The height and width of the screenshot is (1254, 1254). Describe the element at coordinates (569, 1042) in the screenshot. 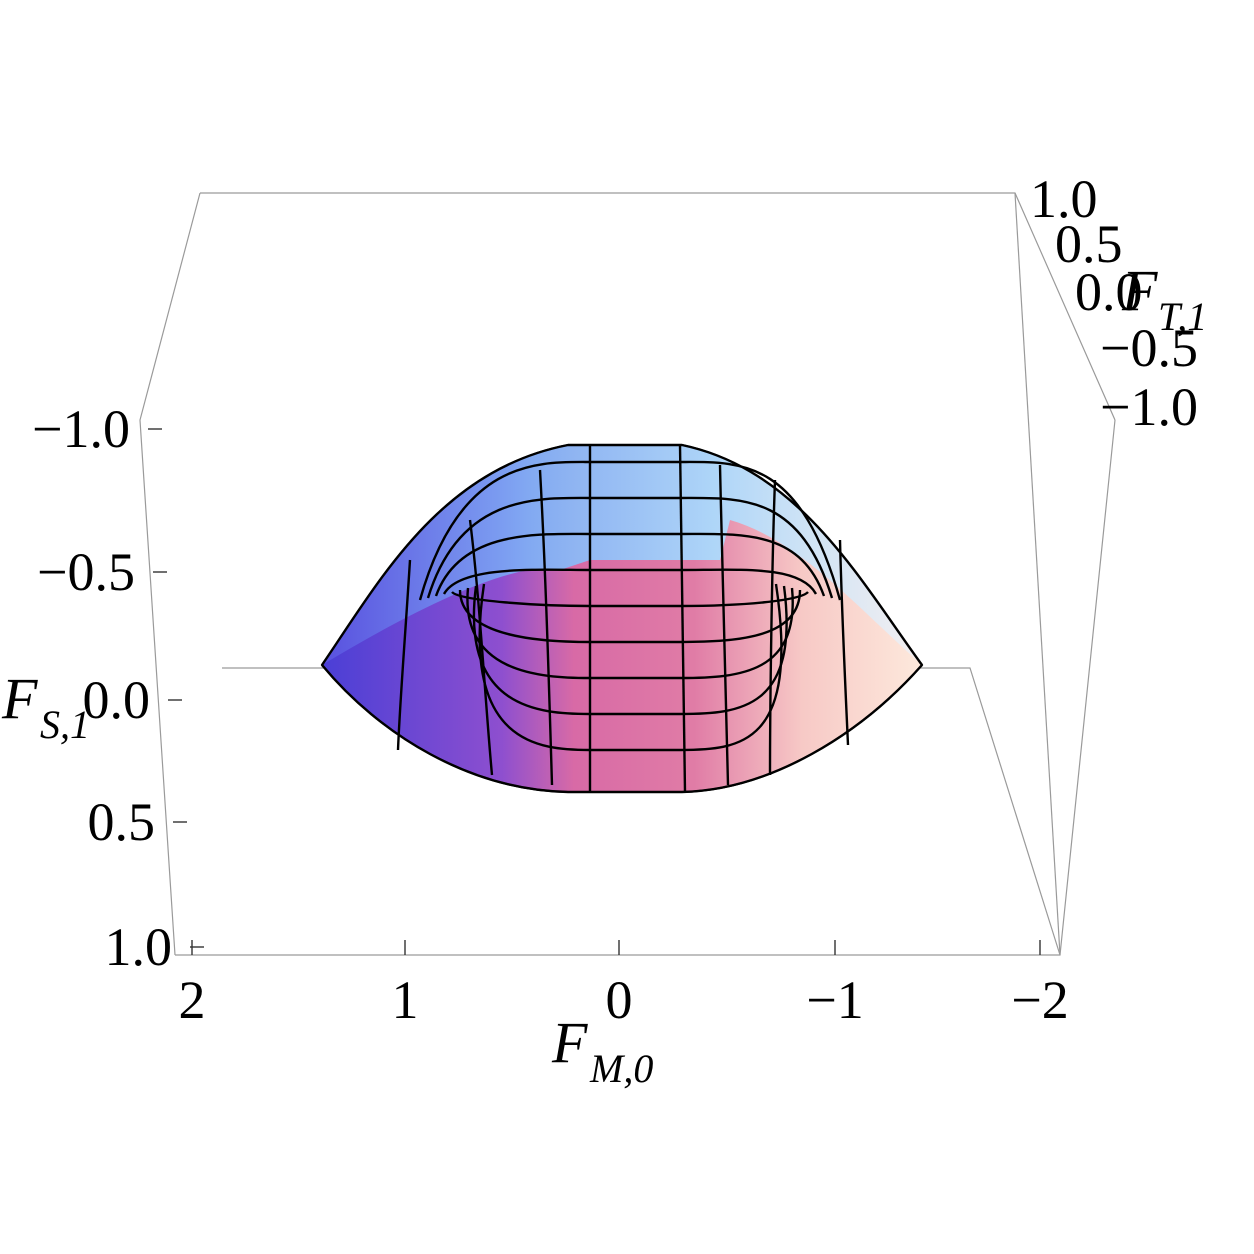

I see `x-axis-label: F` at that location.